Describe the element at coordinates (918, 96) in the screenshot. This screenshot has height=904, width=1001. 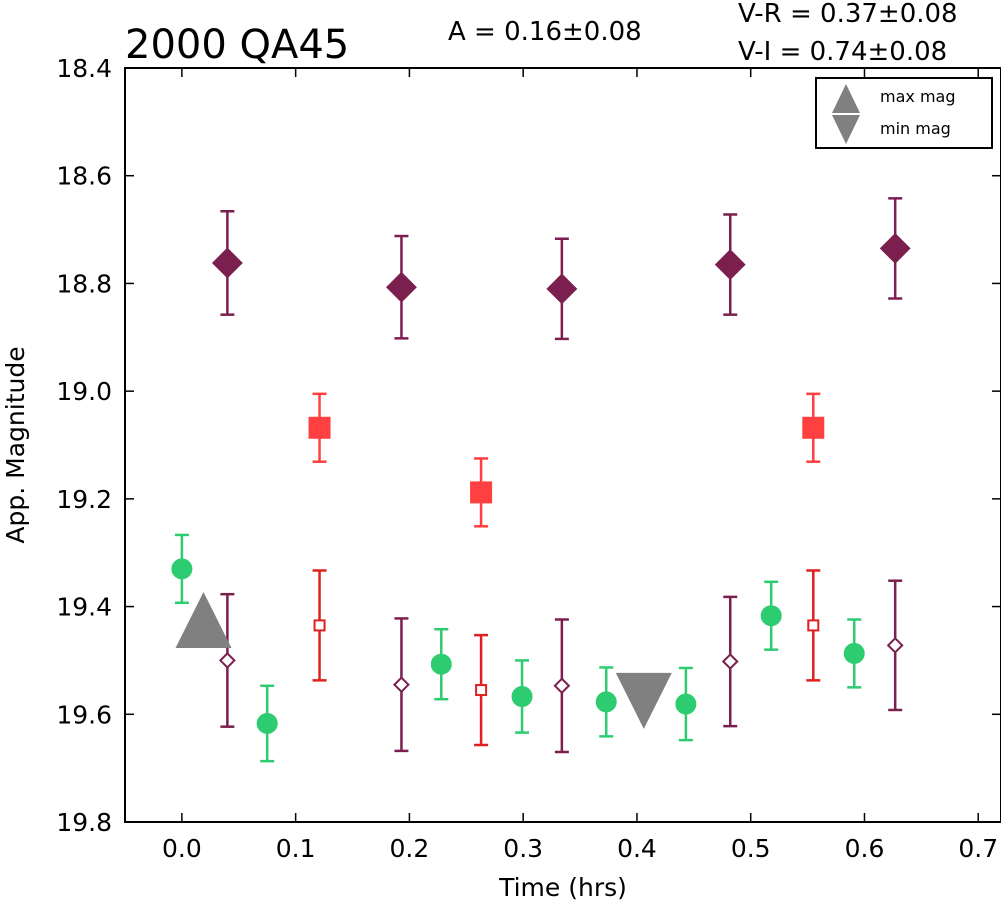
I see `legend-max-mag-label: max mag` at that location.